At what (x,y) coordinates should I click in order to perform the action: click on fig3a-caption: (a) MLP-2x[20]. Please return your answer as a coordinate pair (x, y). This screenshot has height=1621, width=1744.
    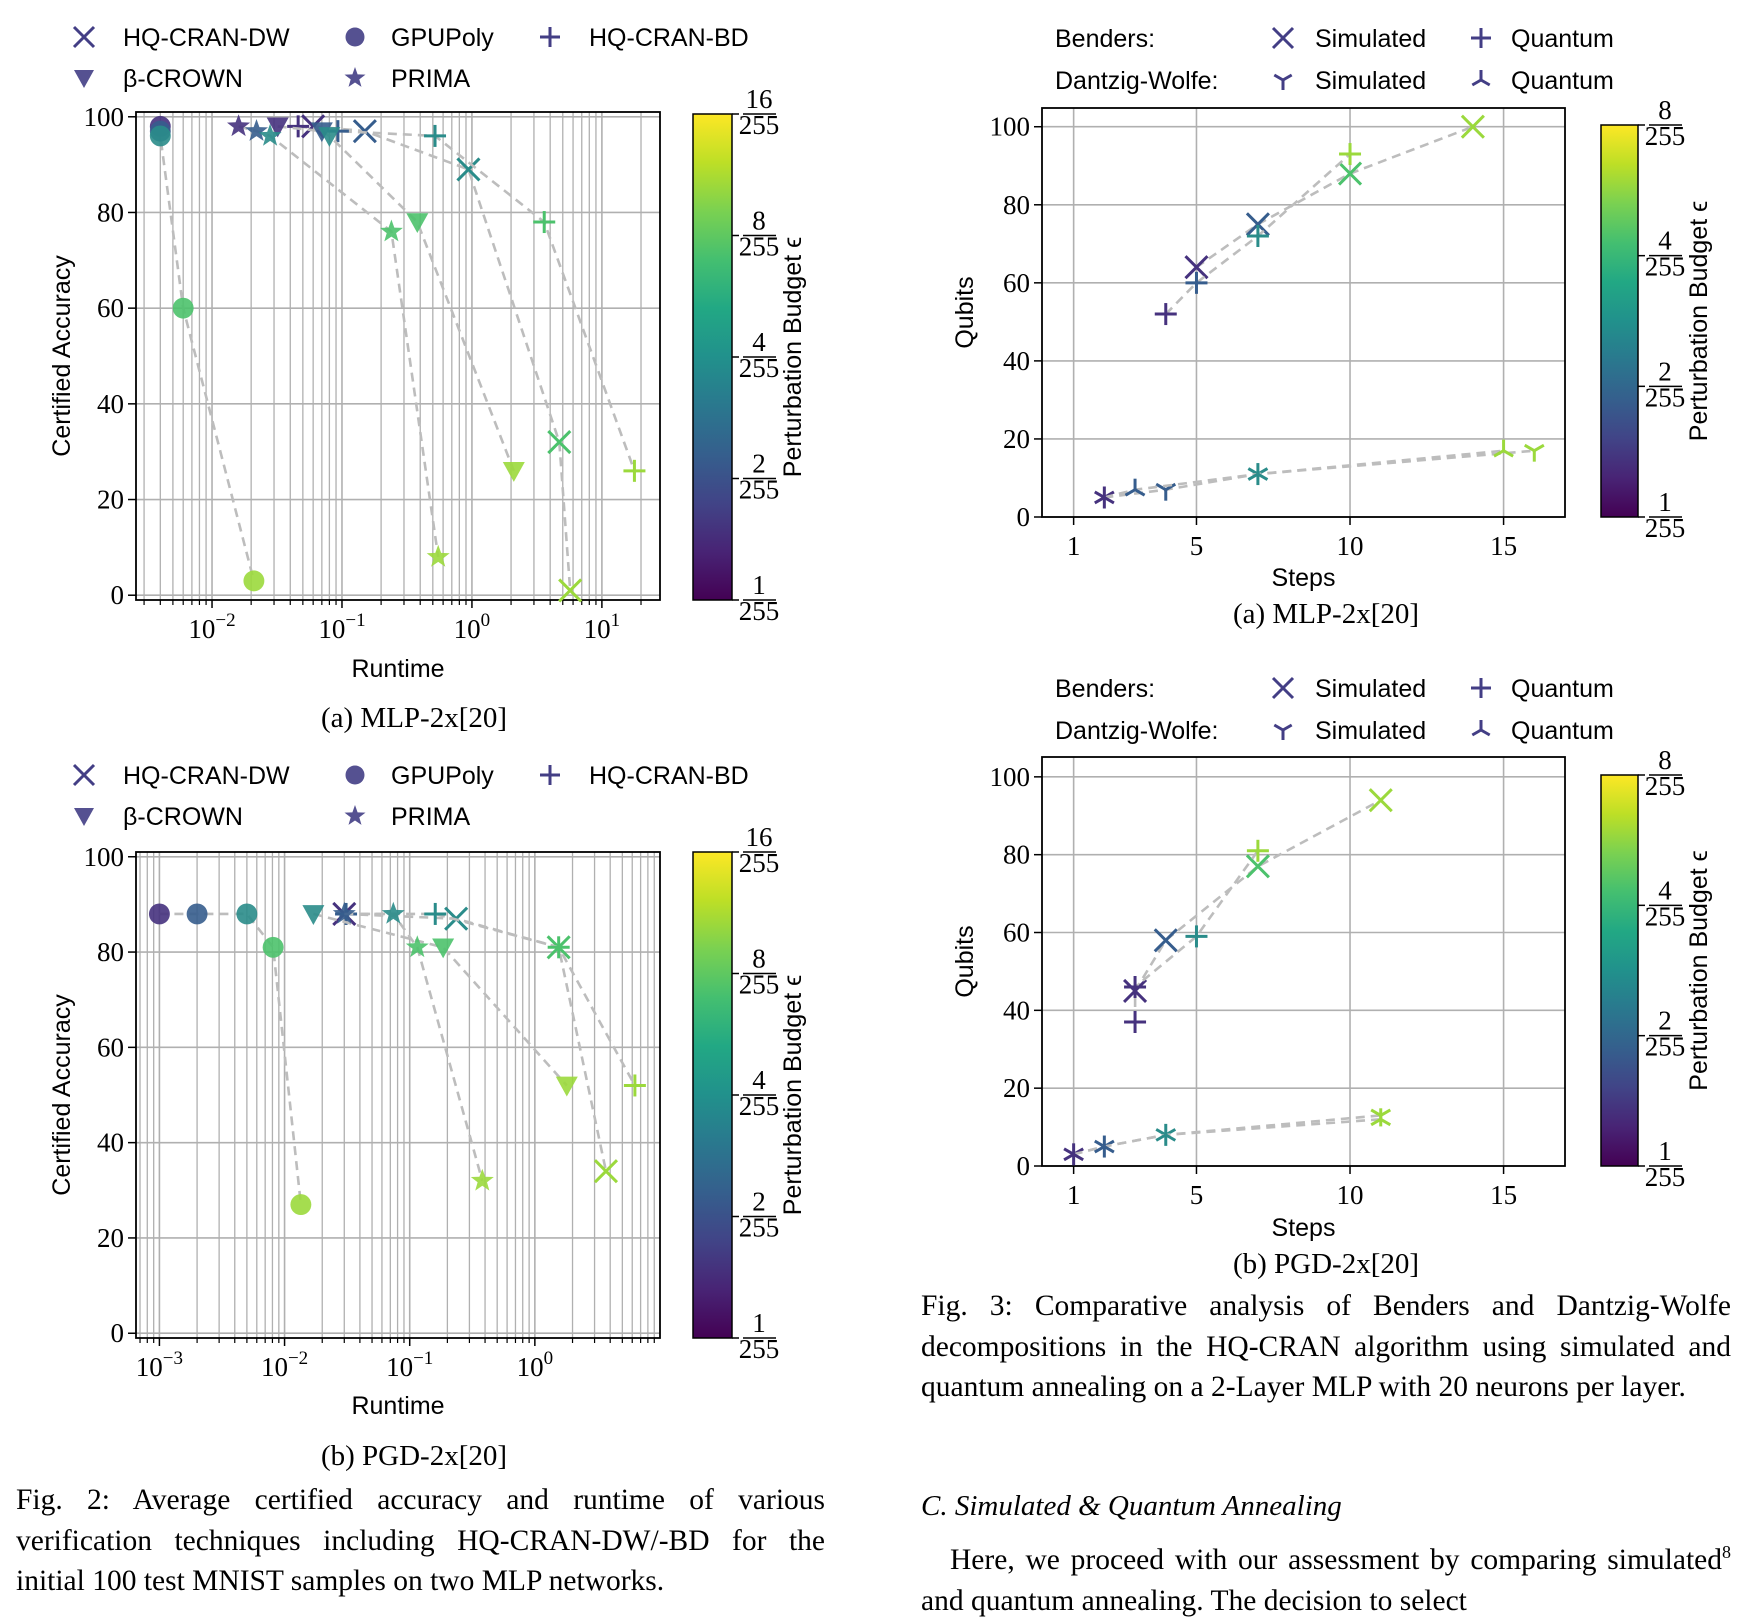
    Looking at the image, I should click on (1326, 614).